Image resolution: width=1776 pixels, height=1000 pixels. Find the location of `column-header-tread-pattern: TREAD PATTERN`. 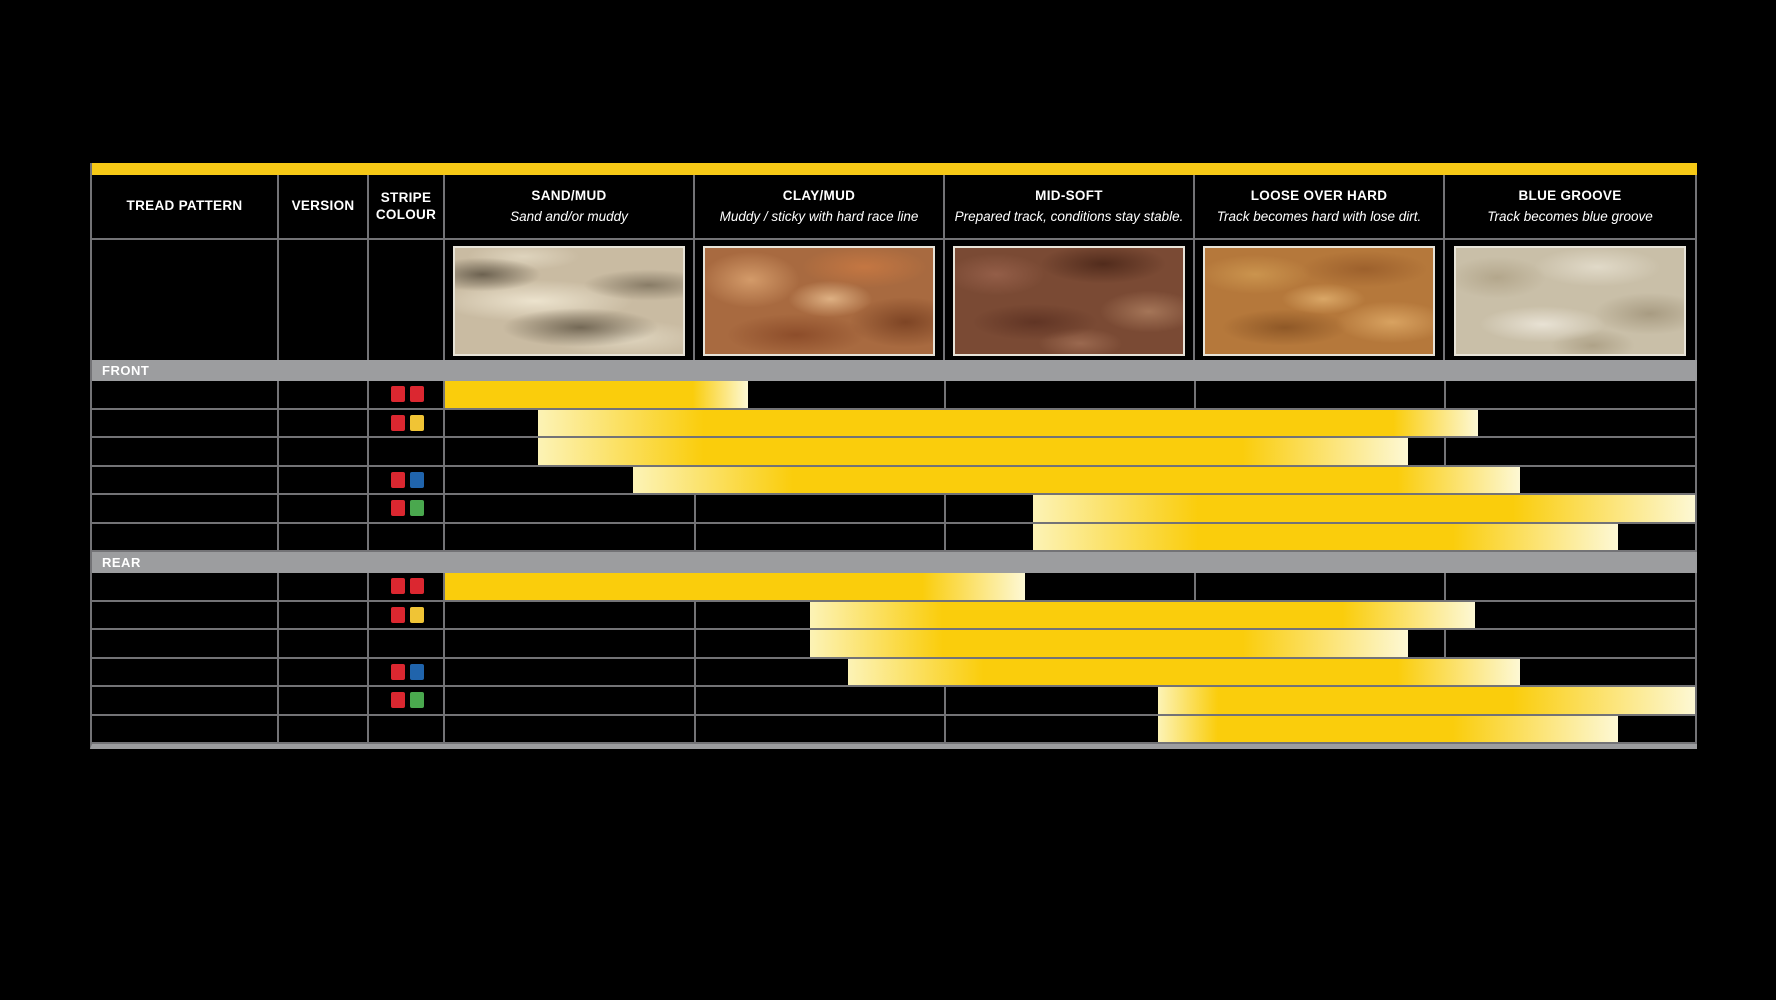

column-header-tread-pattern: TREAD PATTERN is located at coordinates (185, 206).